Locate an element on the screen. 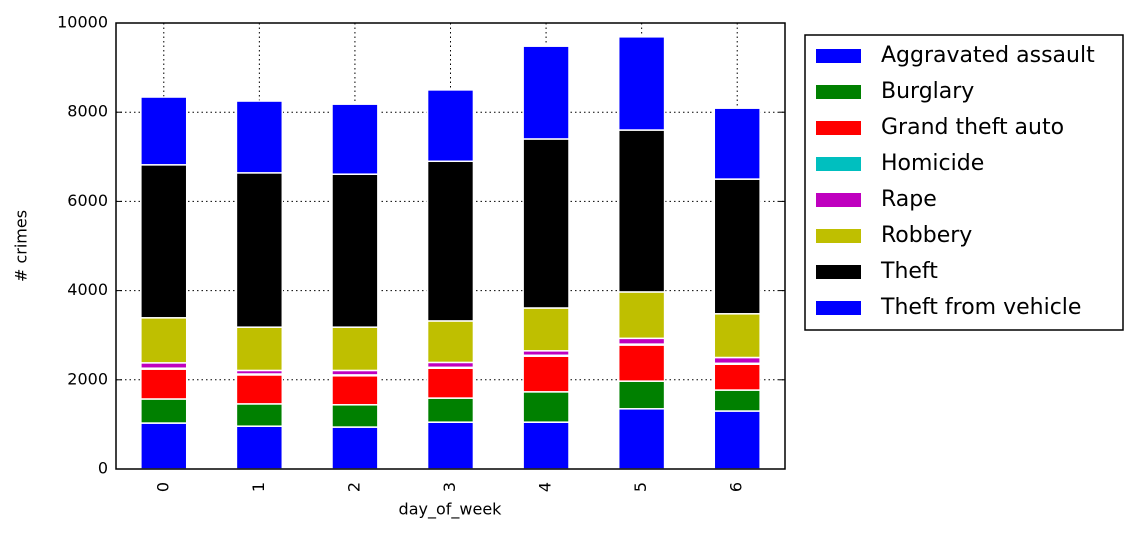 The image size is (1138, 535). y-tick-label: 2000 is located at coordinates (87, 378).